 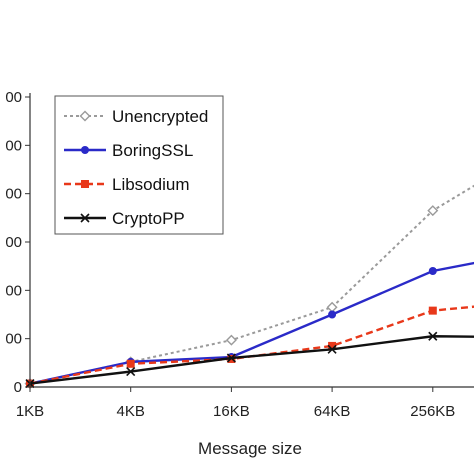 What do you see at coordinates (250, 448) in the screenshot?
I see `x-axis-title: Message size` at bounding box center [250, 448].